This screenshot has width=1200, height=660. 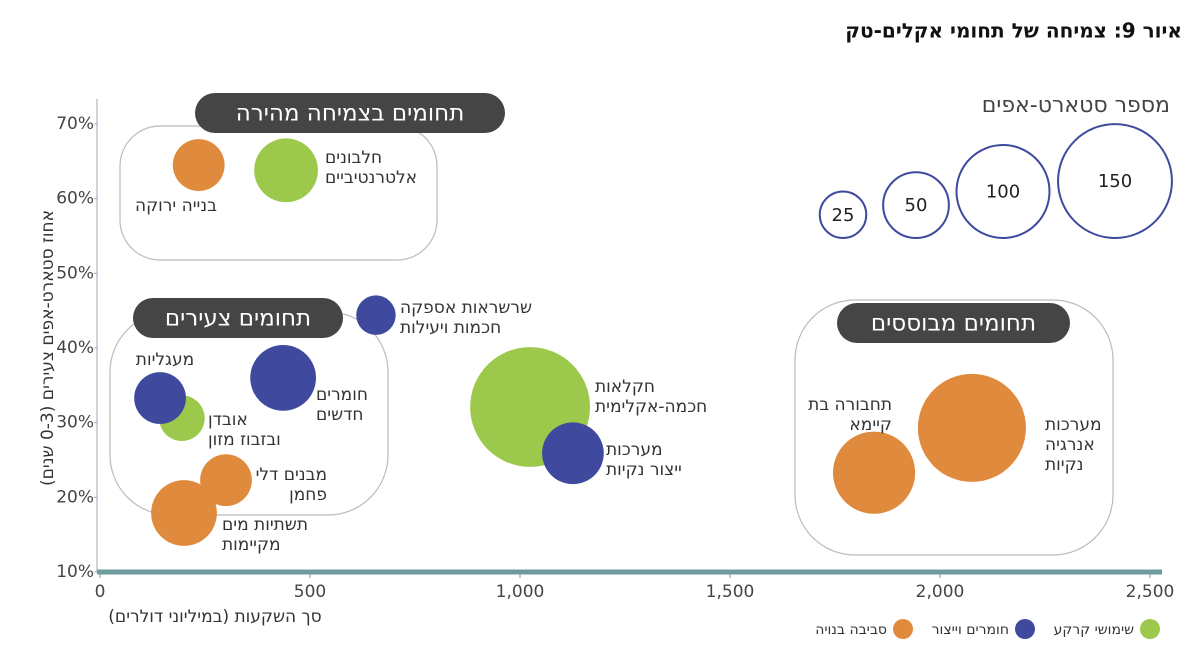 What do you see at coordinates (165, 360) in the screenshot?
I see `bubble-label: מעגליות` at bounding box center [165, 360].